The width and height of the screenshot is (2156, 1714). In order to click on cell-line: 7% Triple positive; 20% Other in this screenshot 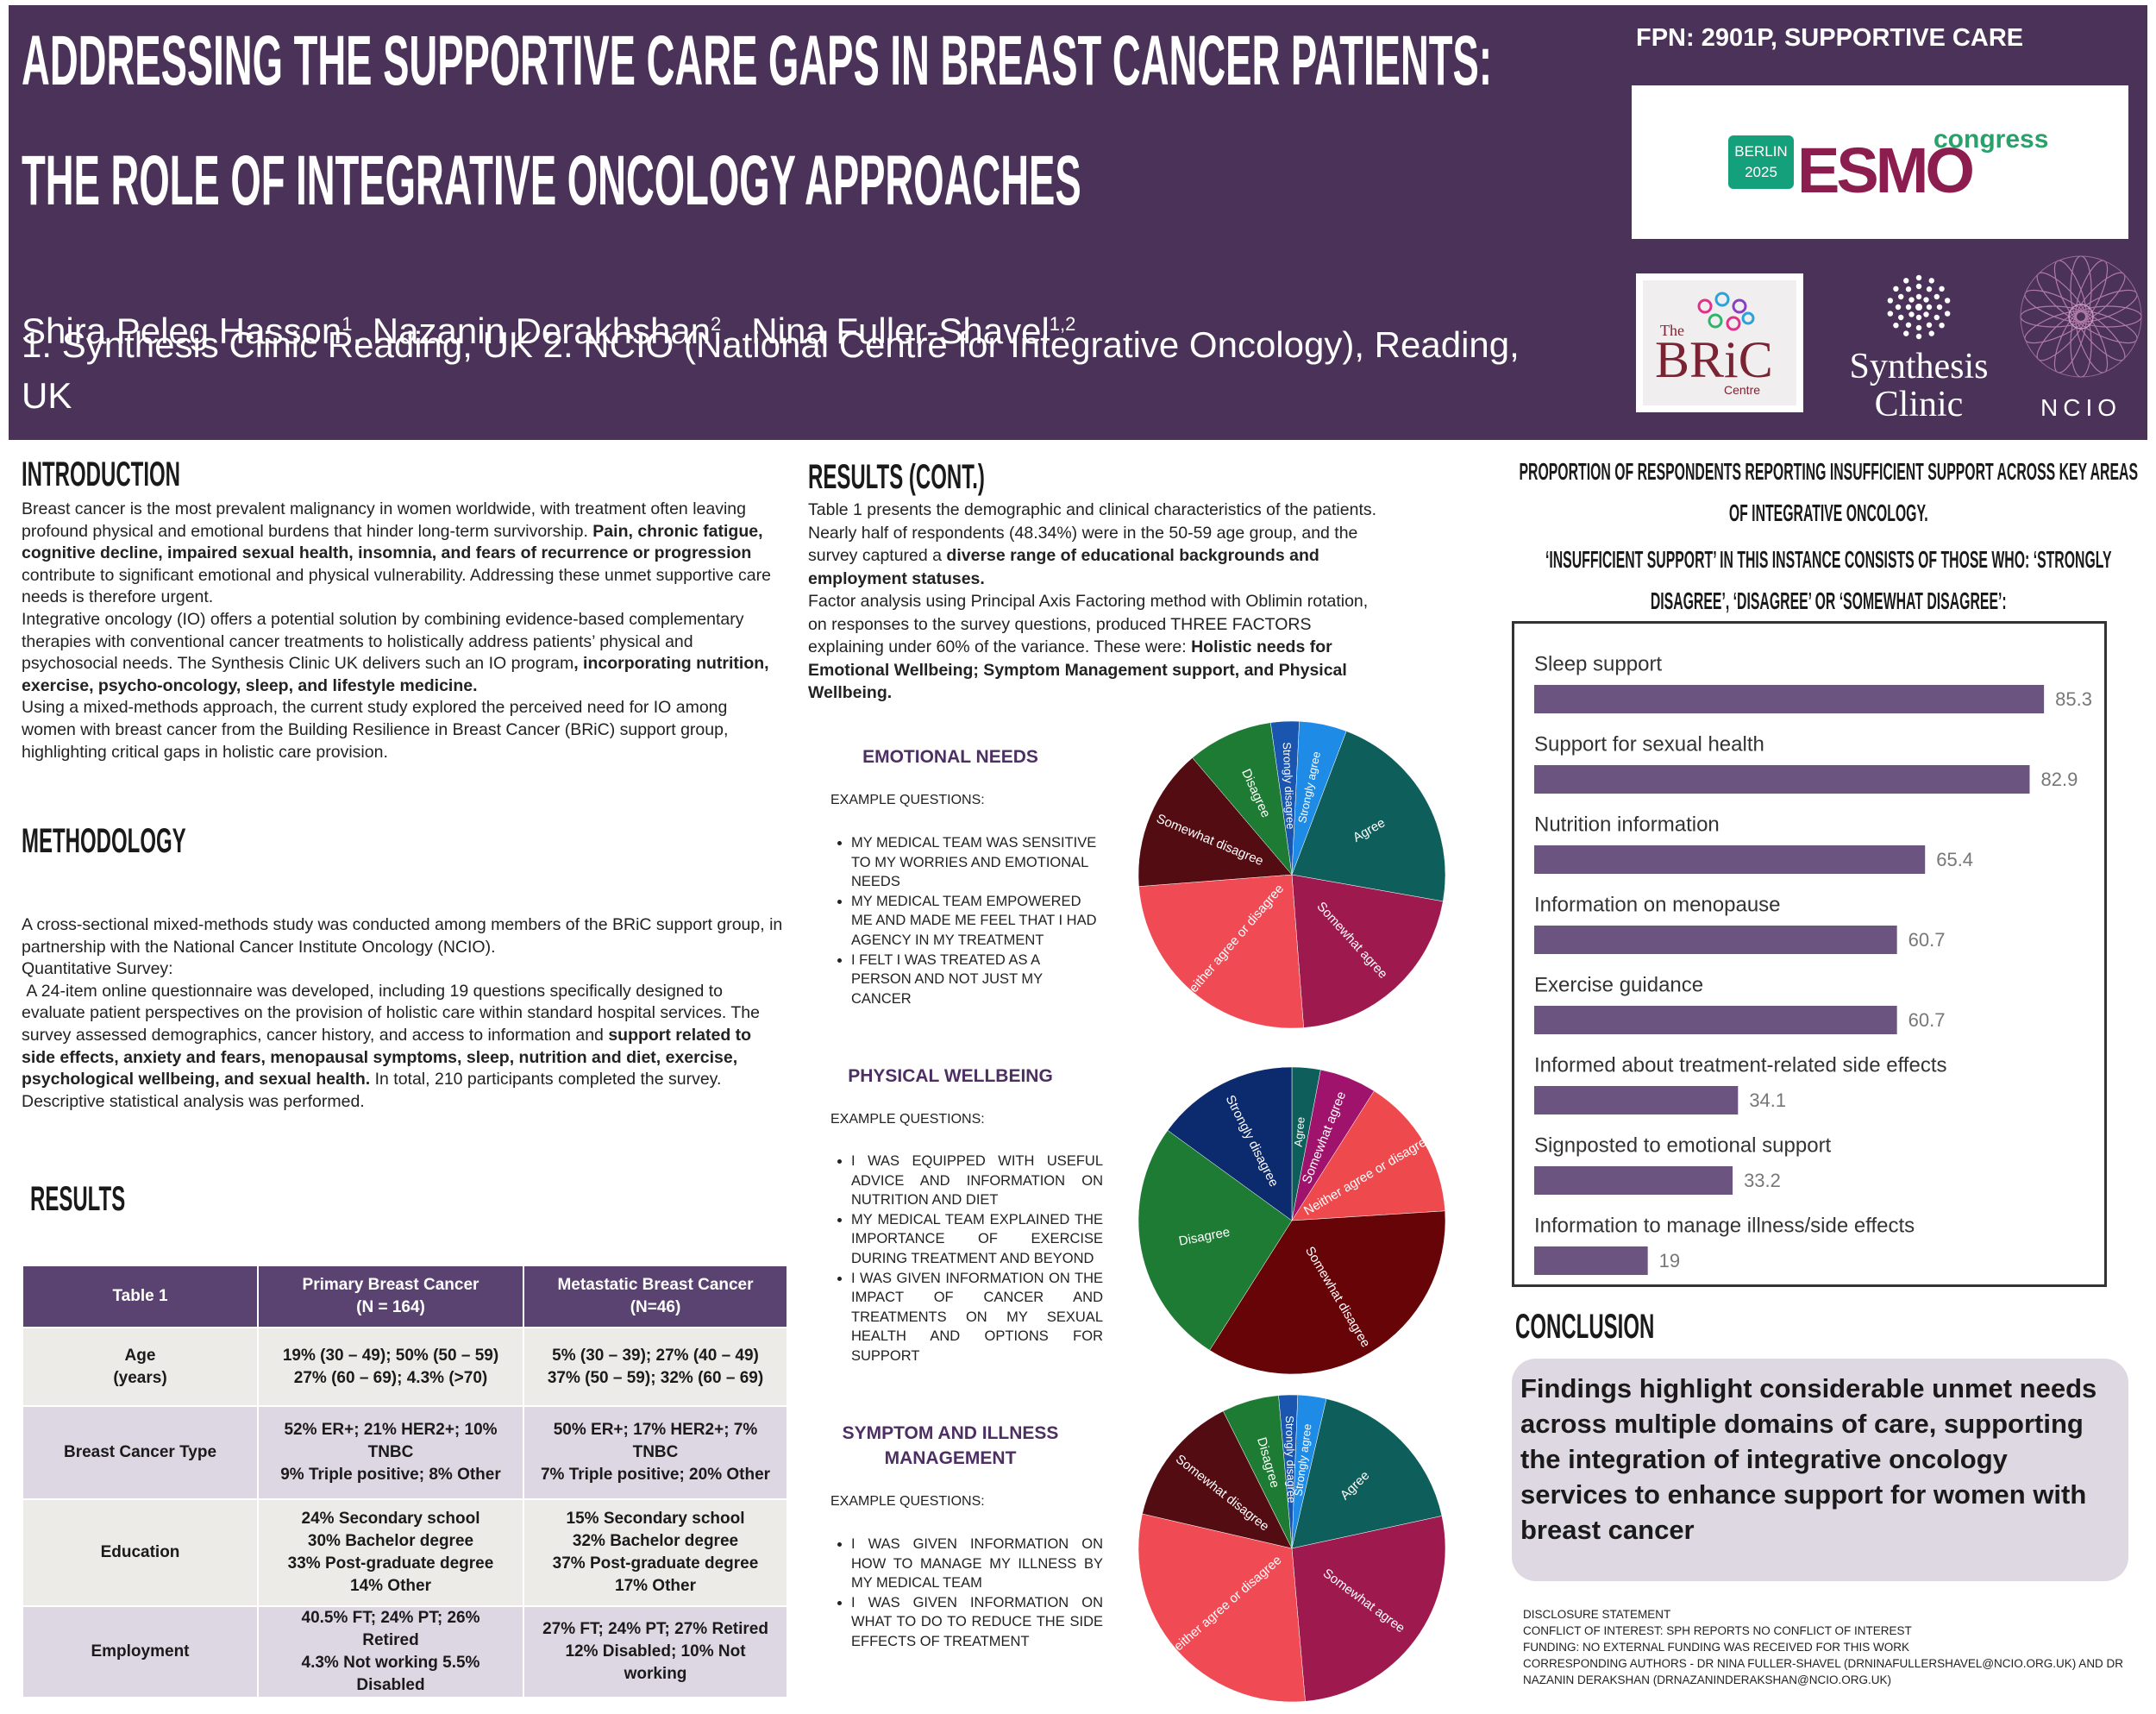, I will do `click(655, 1475)`.